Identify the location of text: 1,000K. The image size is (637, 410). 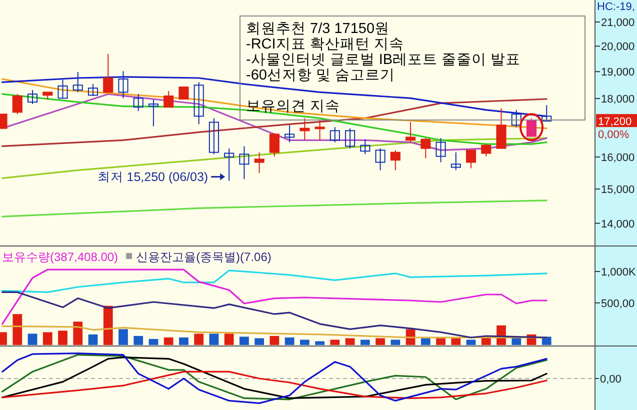
(619, 272).